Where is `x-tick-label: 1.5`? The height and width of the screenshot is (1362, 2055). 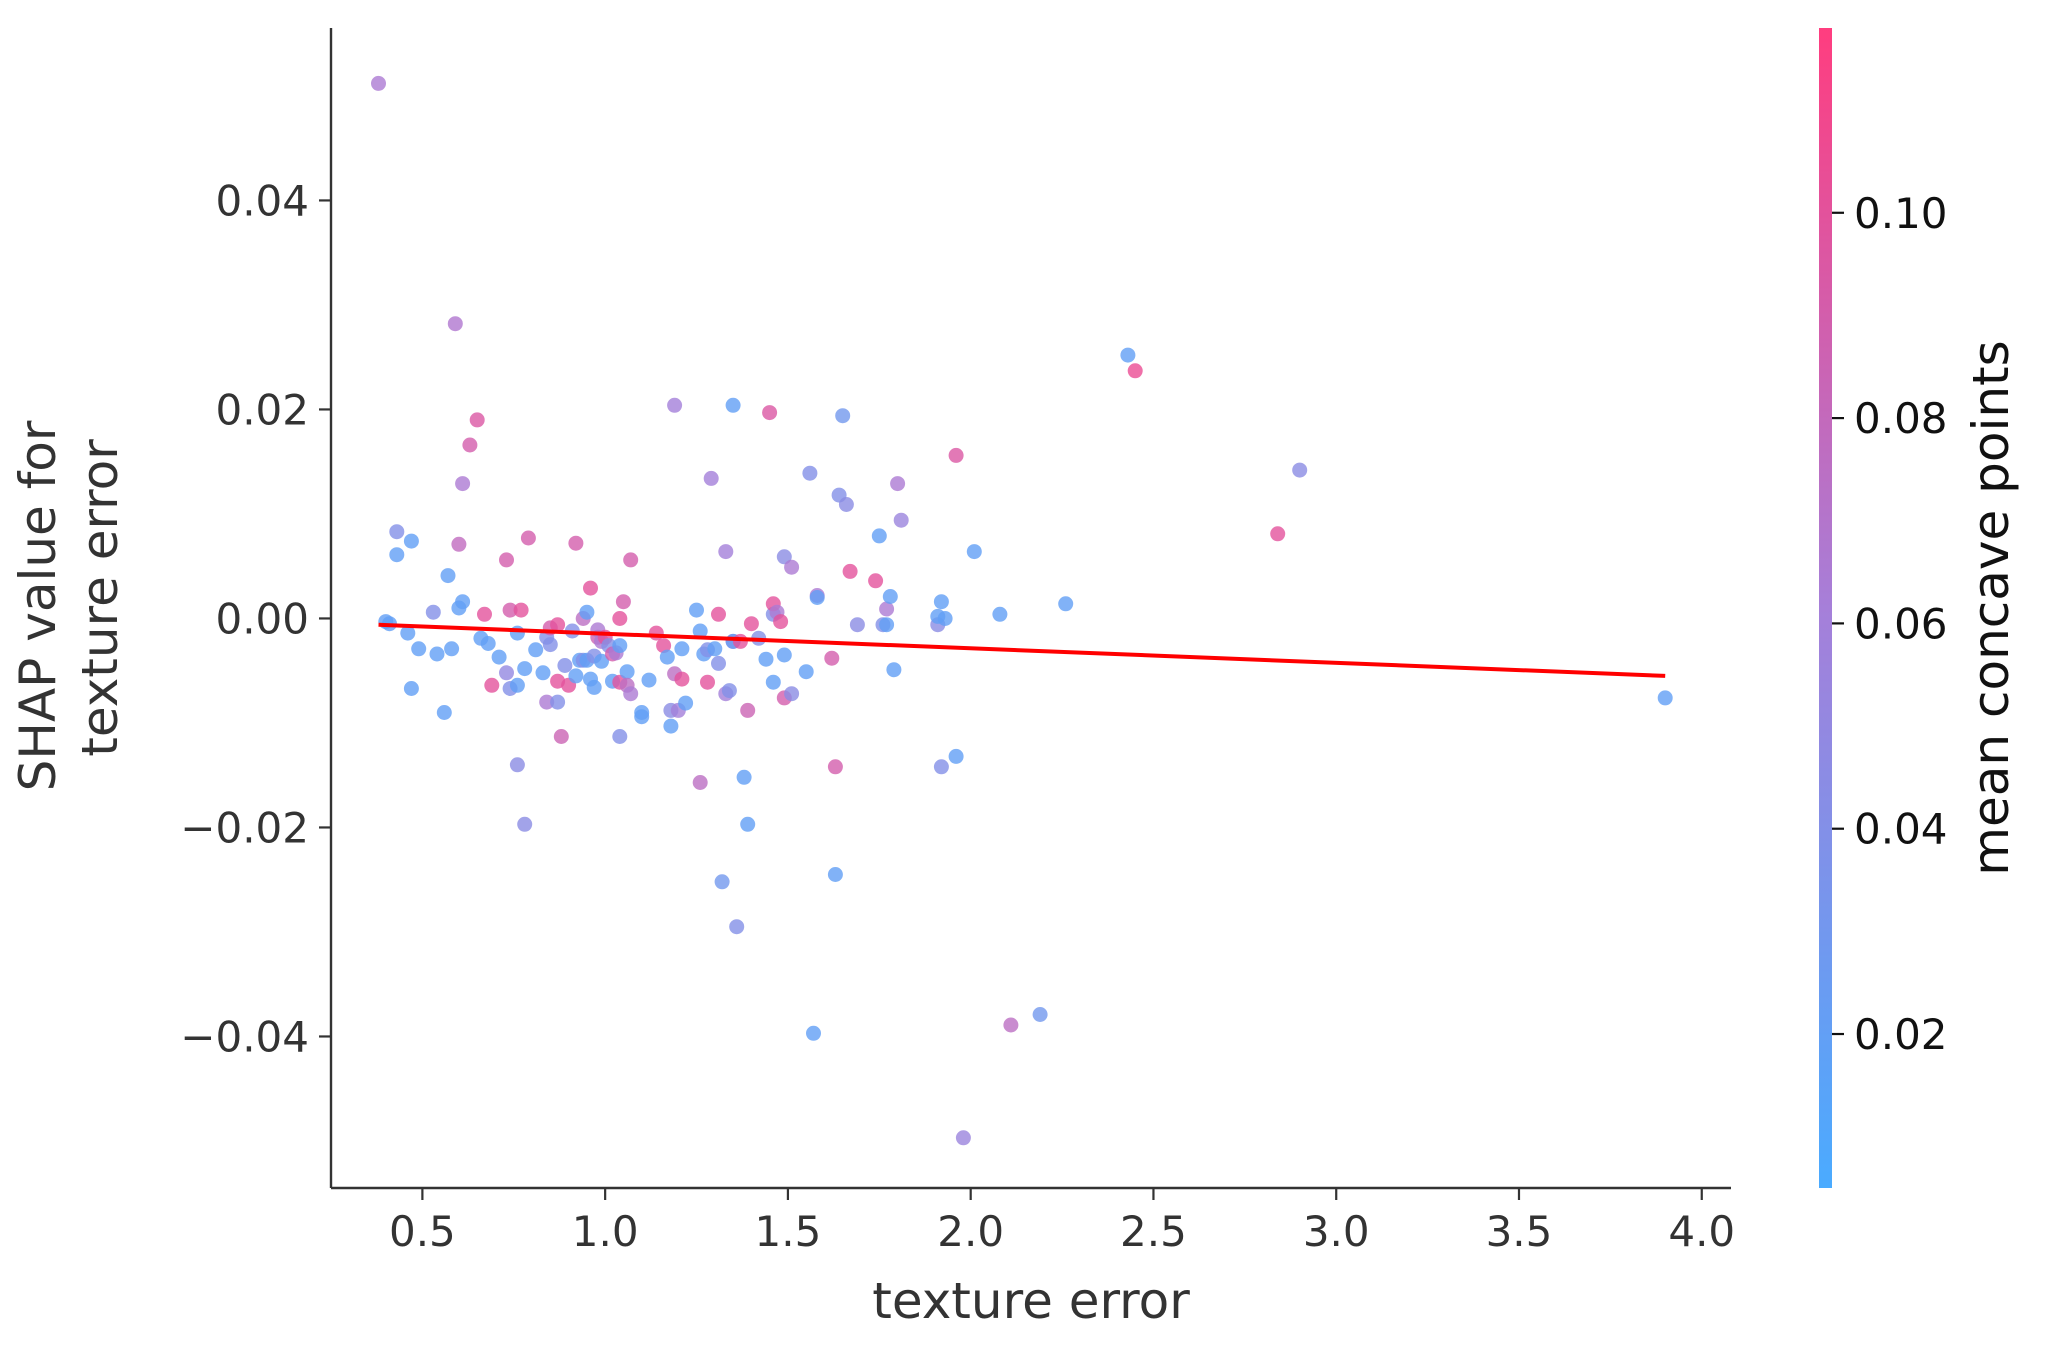
x-tick-label: 1.5 is located at coordinates (788, 1231).